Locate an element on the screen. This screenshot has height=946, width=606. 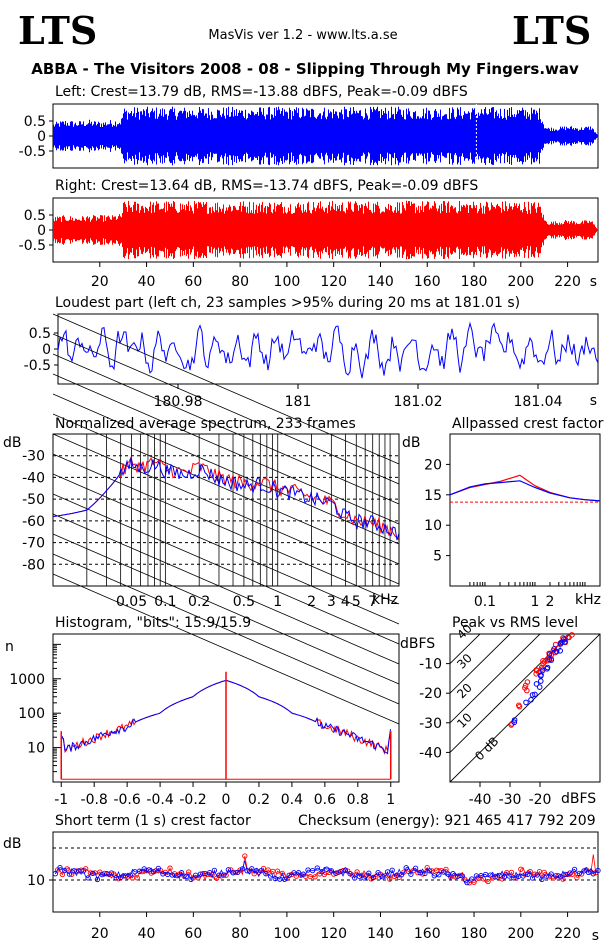
peak-vs-rms-title: Peak vs RMS level is located at coordinates (515, 623).